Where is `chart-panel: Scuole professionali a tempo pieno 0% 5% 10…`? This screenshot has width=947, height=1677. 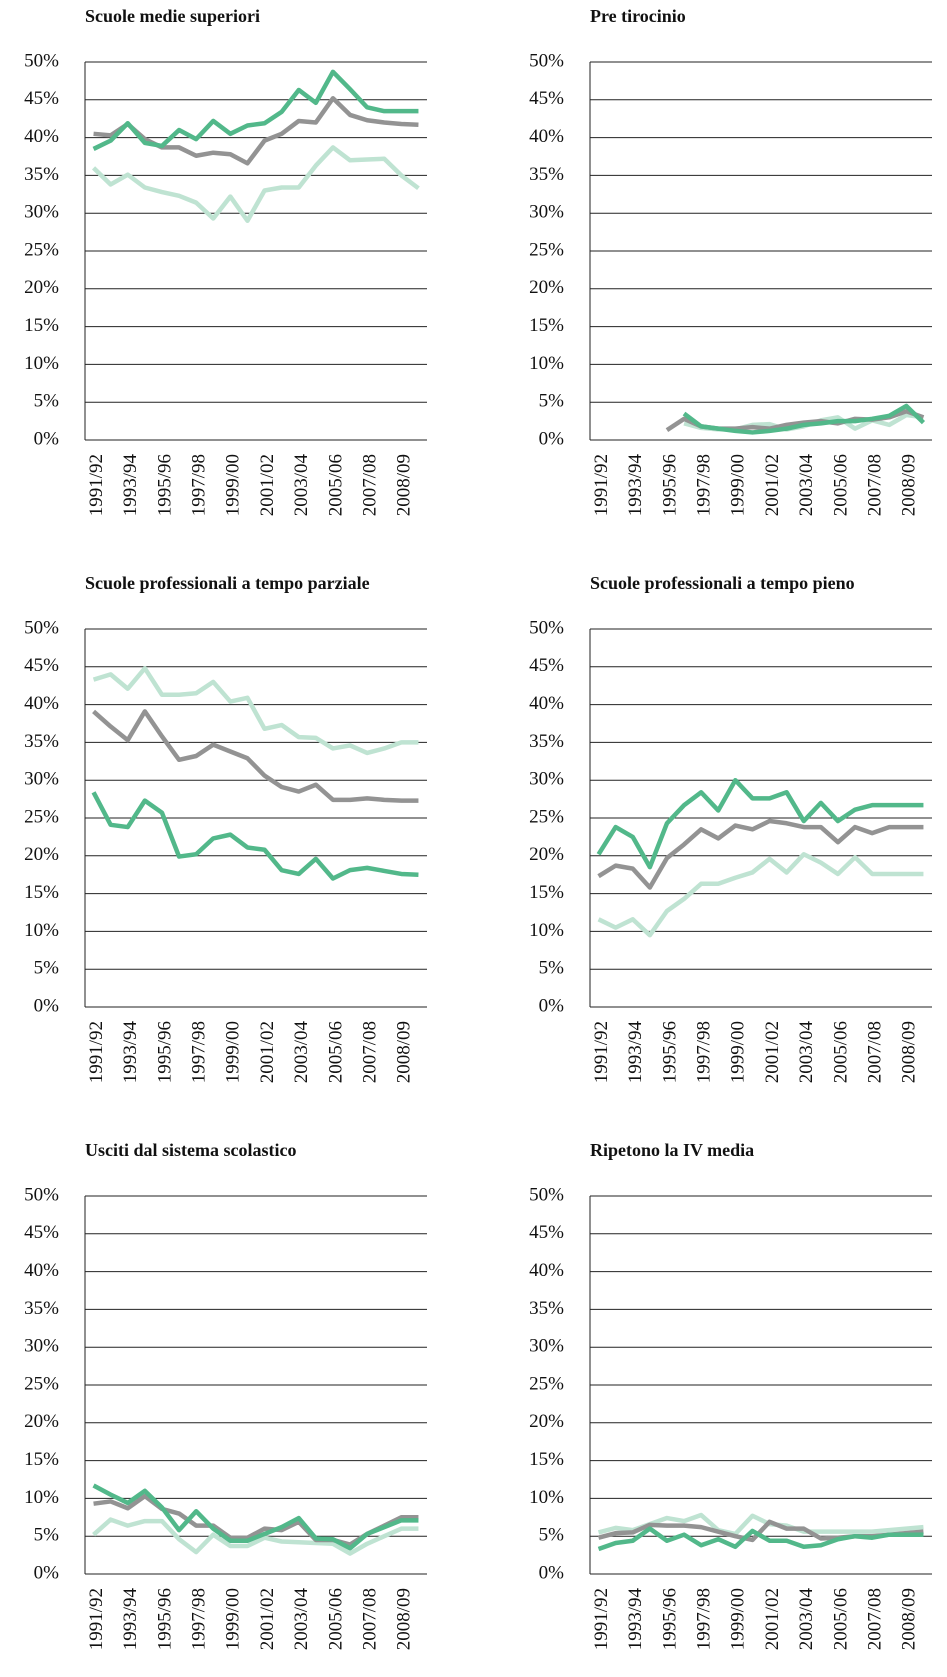 chart-panel: Scuole professionali a tempo pieno 0% 5% 10… is located at coordinates (730, 828).